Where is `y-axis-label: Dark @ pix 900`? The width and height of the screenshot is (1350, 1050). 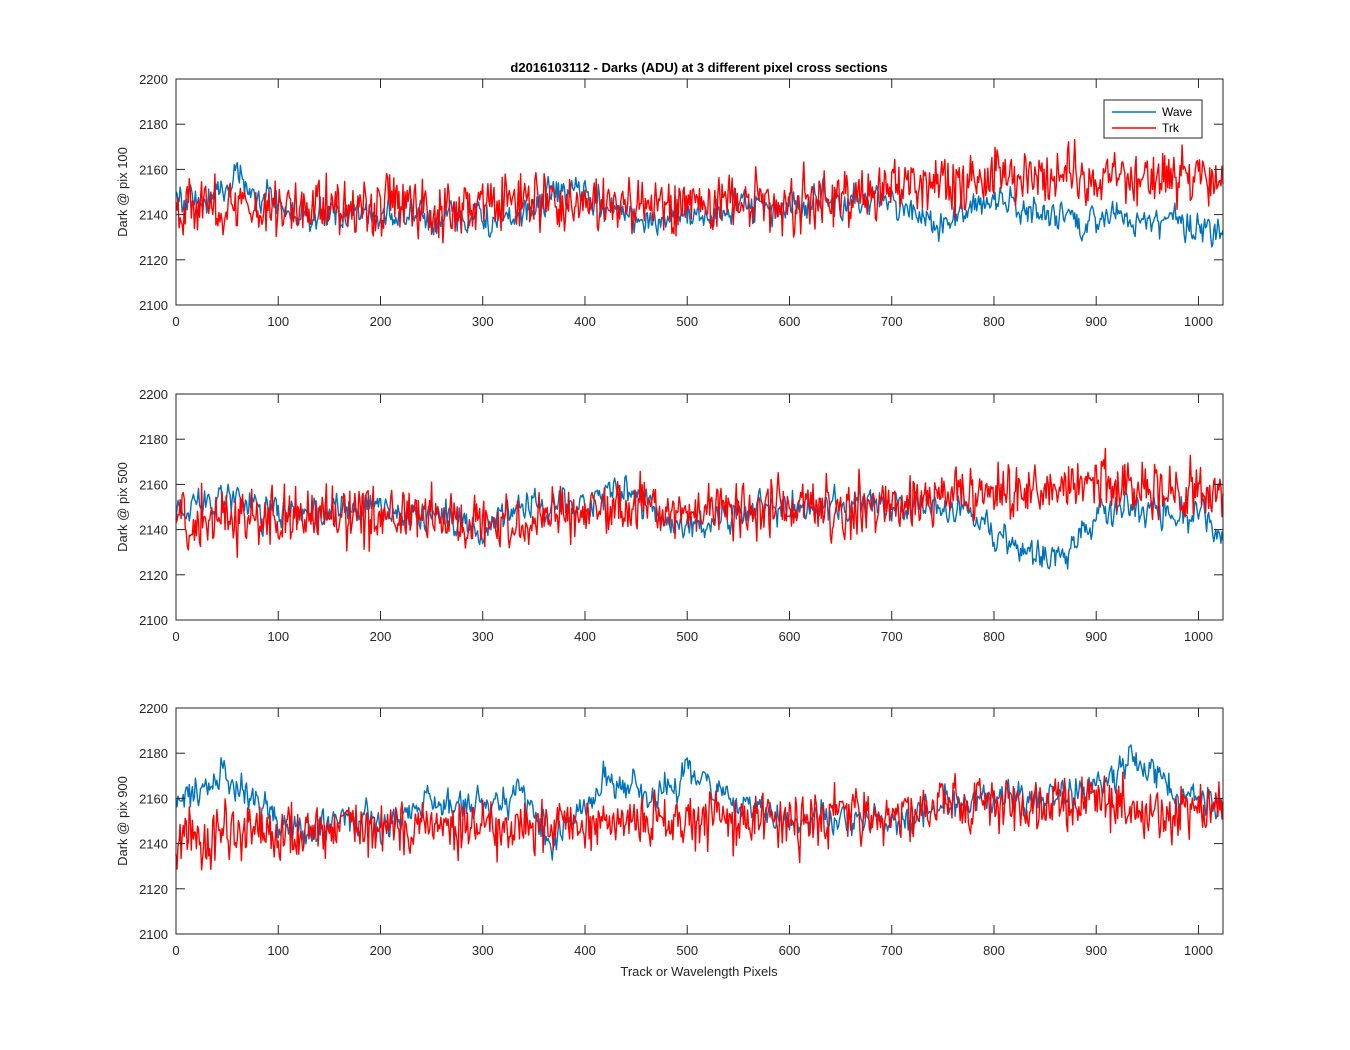 y-axis-label: Dark @ pix 900 is located at coordinates (122, 821).